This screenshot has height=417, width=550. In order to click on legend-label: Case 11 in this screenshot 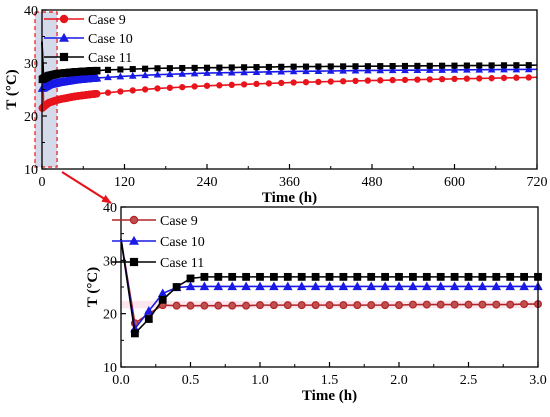, I will do `click(110, 58)`.